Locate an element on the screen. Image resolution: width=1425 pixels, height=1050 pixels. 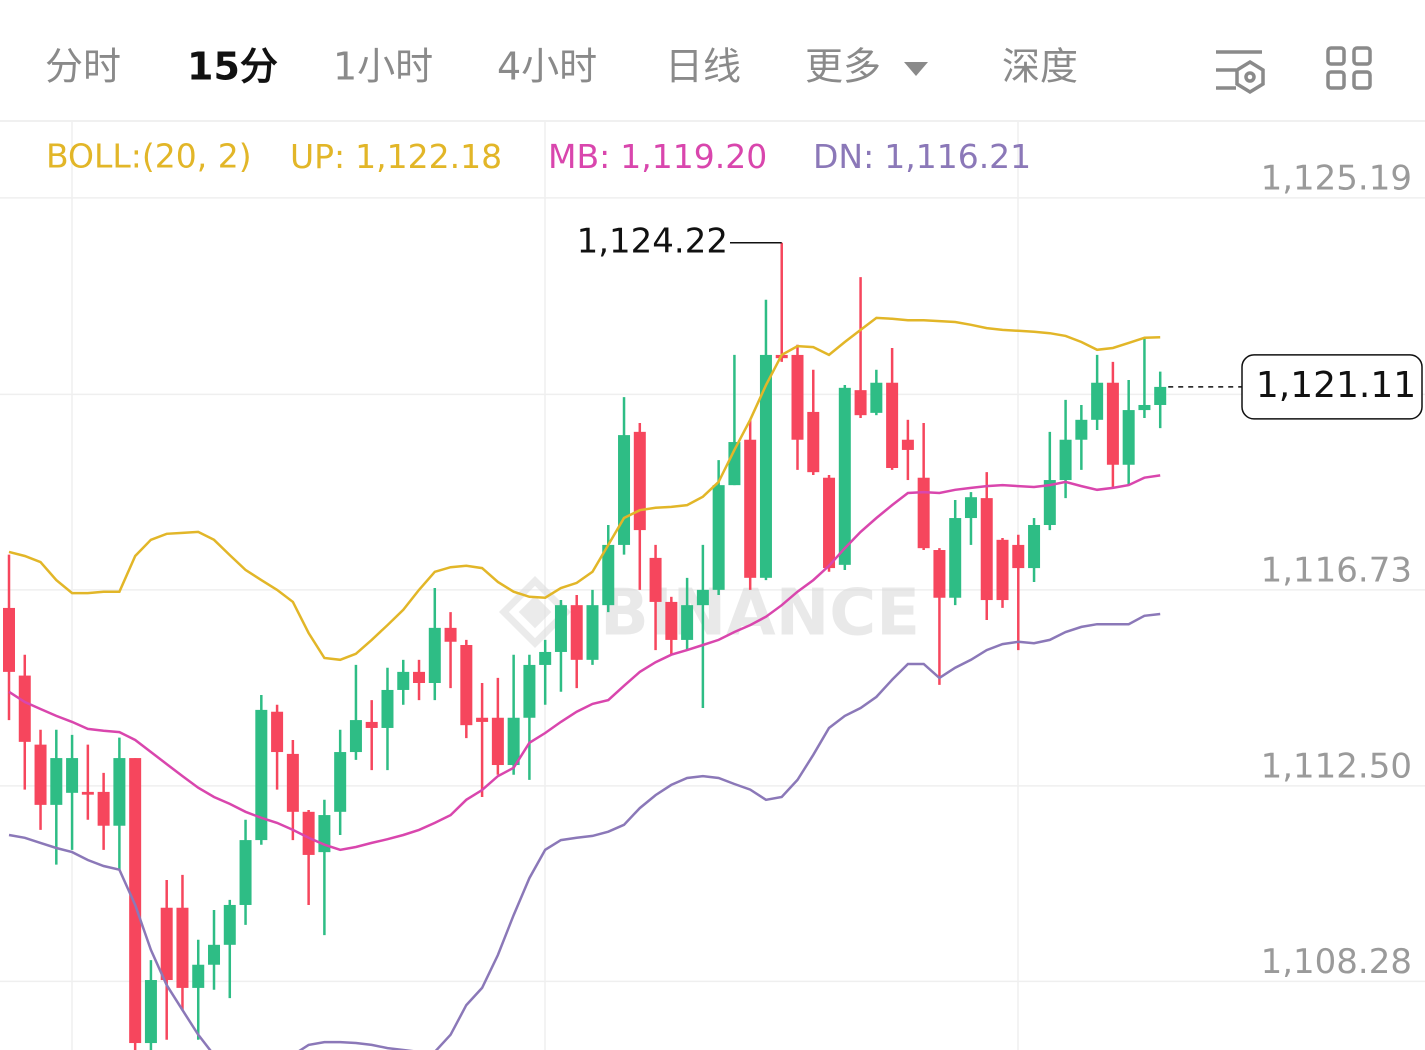
tab: 15分 is located at coordinates (232, 67).